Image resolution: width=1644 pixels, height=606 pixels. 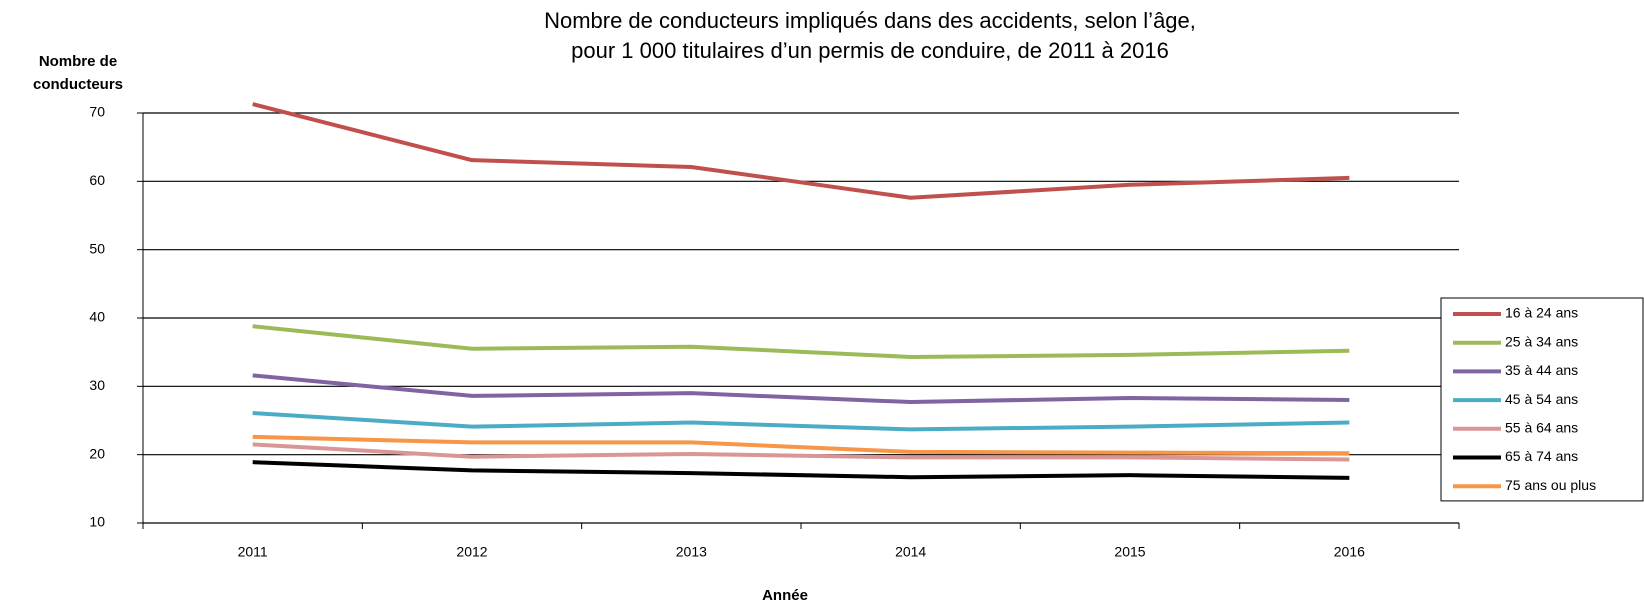 What do you see at coordinates (97, 453) in the screenshot?
I see `y-tick-label: 20` at bounding box center [97, 453].